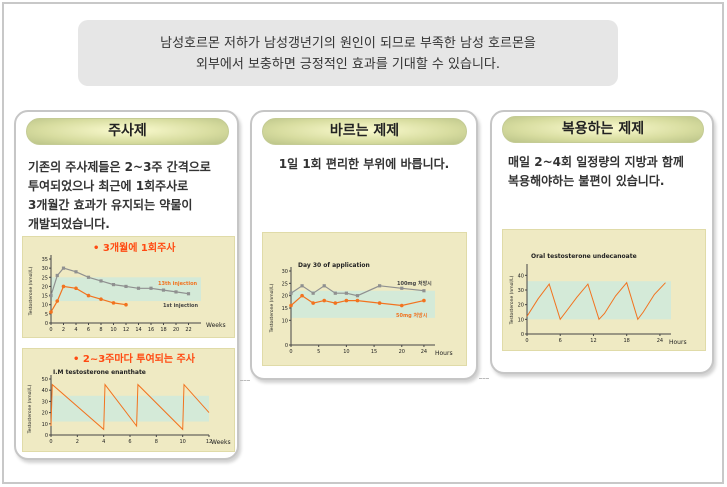  Describe the element at coordinates (364, 131) in the screenshot. I see `gel-title: 바르는 제제` at that location.